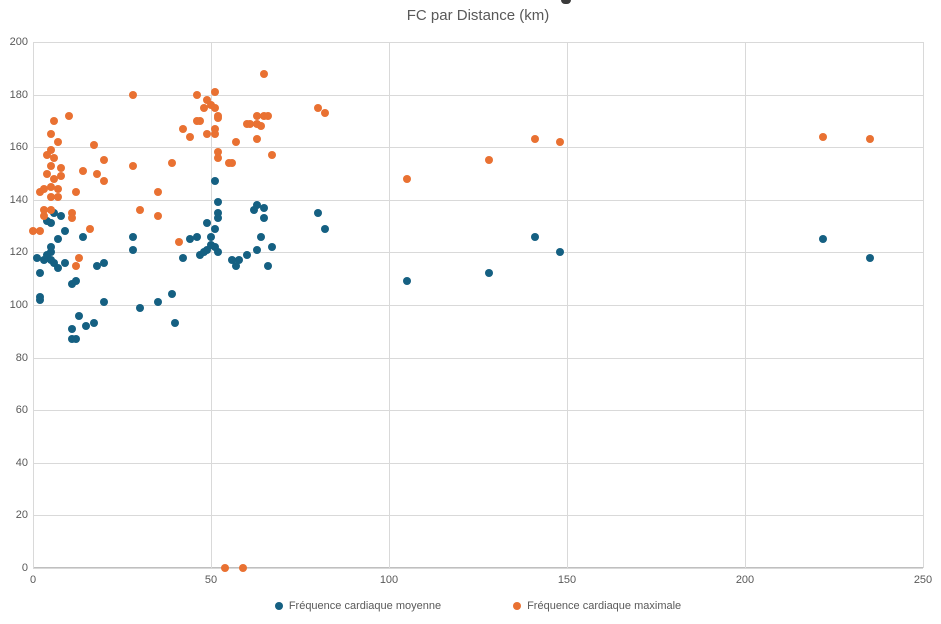 The height and width of the screenshot is (624, 941). What do you see at coordinates (357, 606) in the screenshot?
I see `legend-entry-moyenne: Fréquence cardiaque moyenne` at bounding box center [357, 606].